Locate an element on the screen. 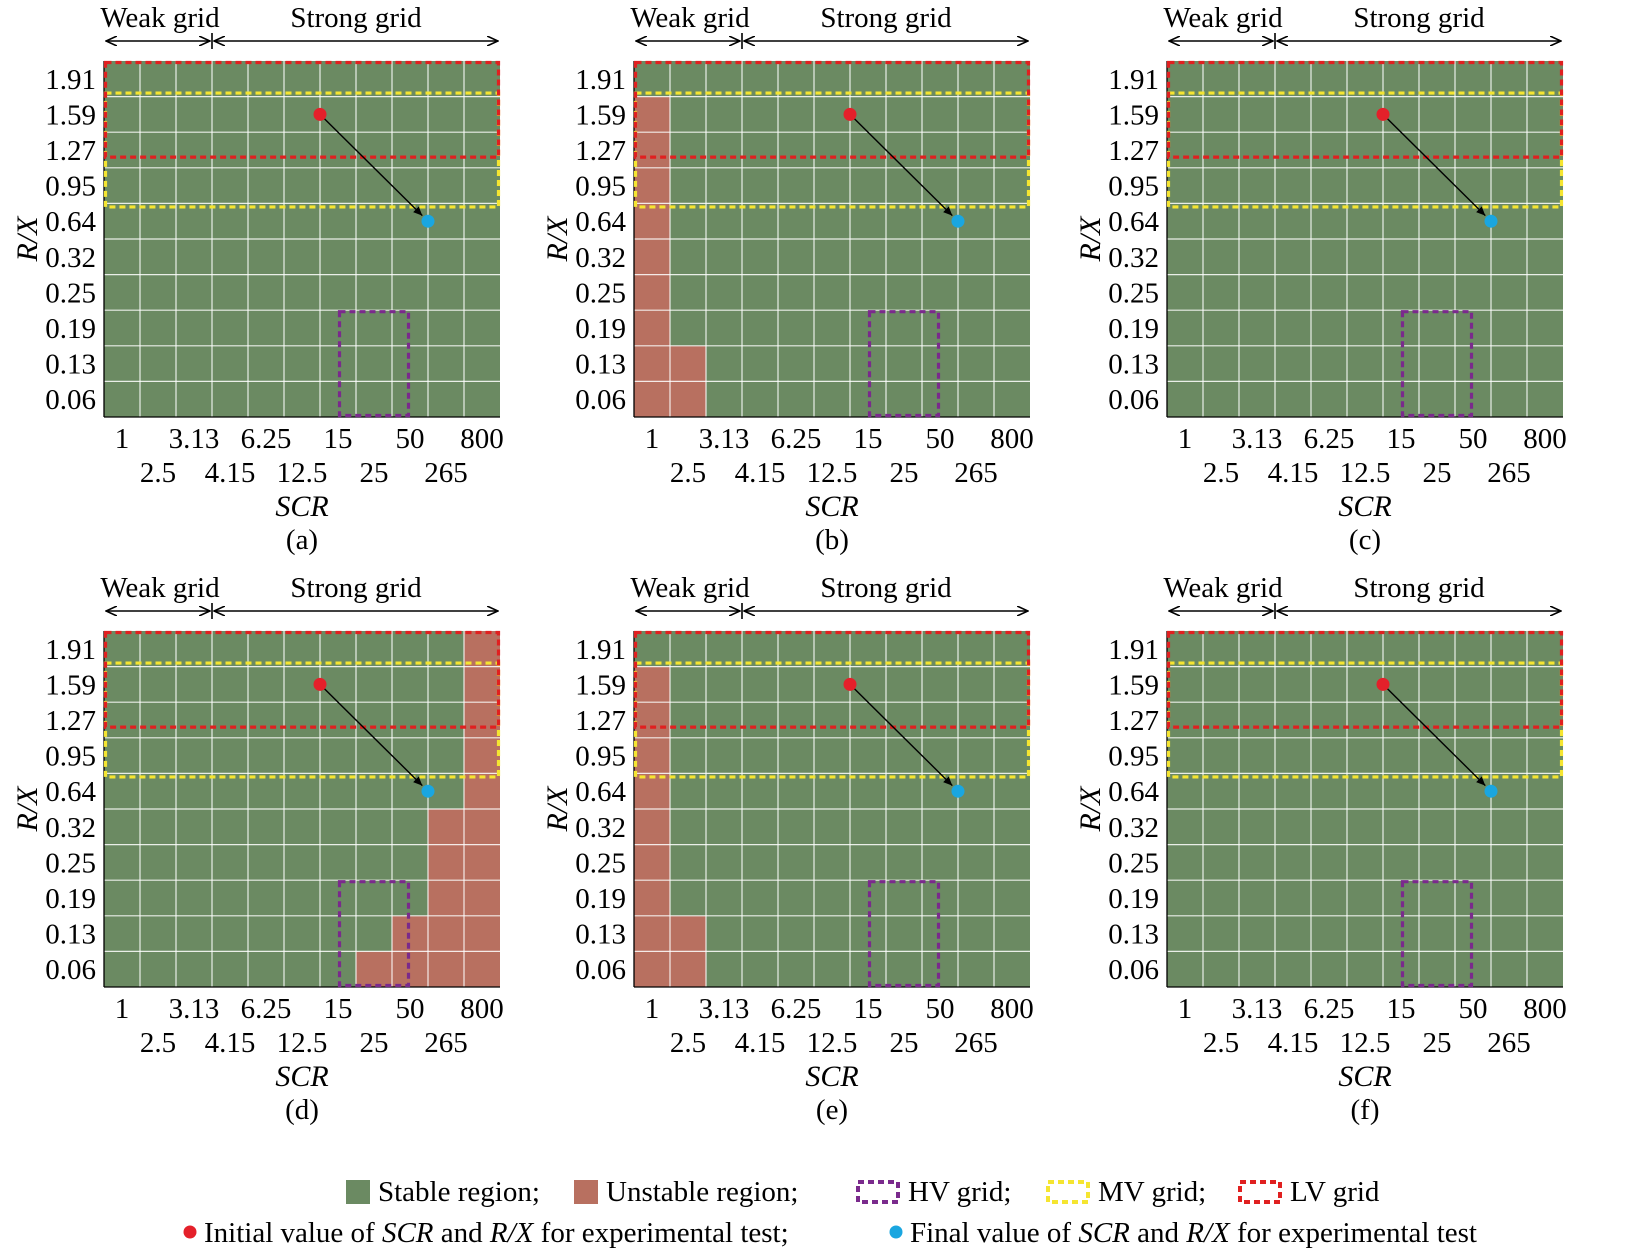  y-tick-label: 1.91 is located at coordinates (600, 650).